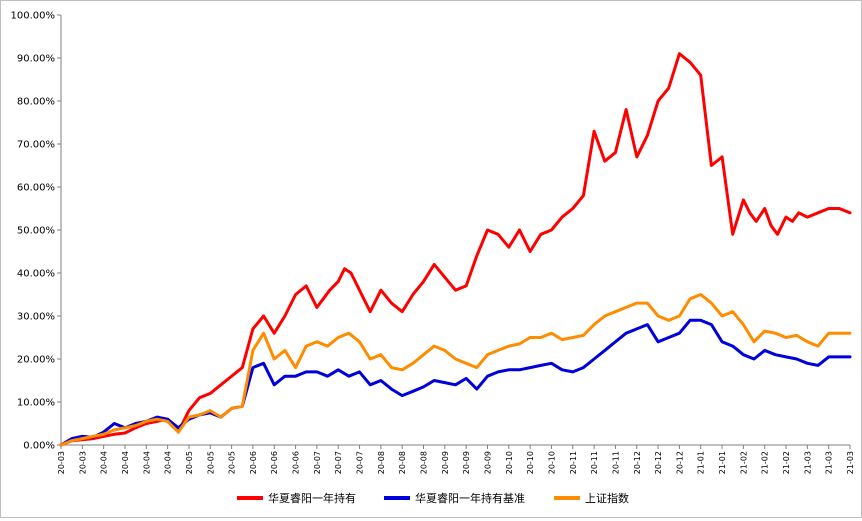 Image resolution: width=862 pixels, height=521 pixels. I want to click on y-tick-label: 50.00%, so click(36, 231).